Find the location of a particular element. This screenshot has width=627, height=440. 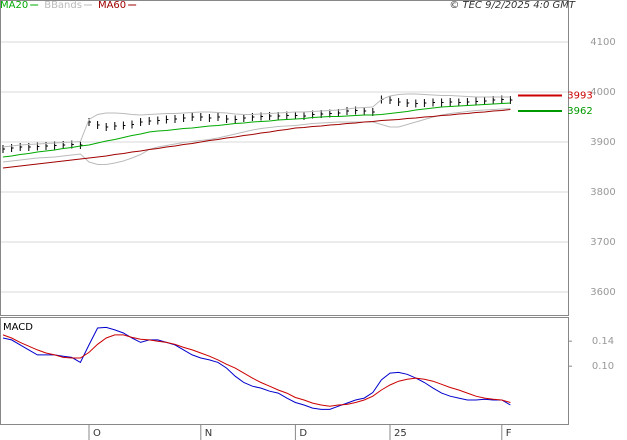

x-tick-label: N is located at coordinates (208, 433).